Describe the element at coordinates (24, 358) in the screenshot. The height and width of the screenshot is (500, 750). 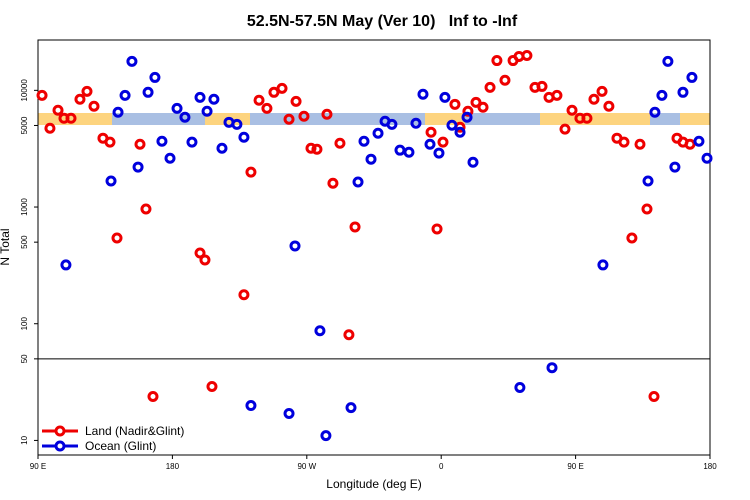
I see `y-tick-label: 50` at that location.